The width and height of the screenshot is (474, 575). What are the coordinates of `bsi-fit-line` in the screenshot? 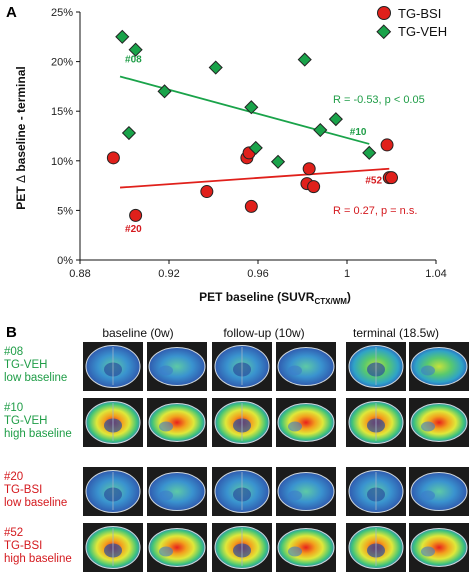 It's located at (254, 178).